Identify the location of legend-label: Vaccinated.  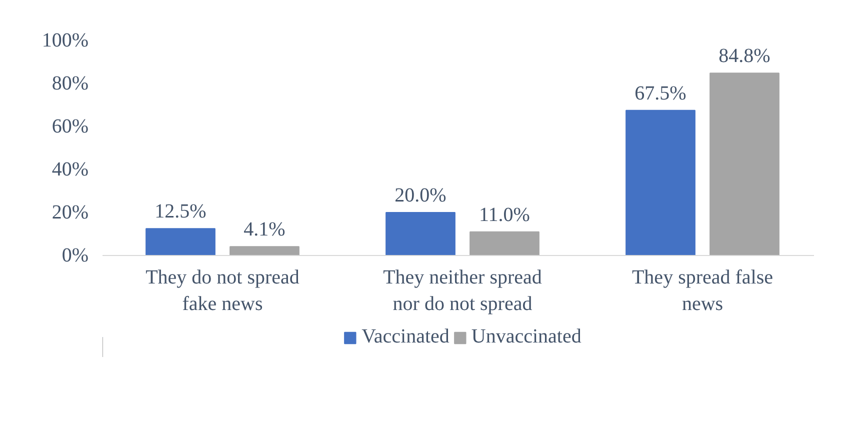
(406, 337).